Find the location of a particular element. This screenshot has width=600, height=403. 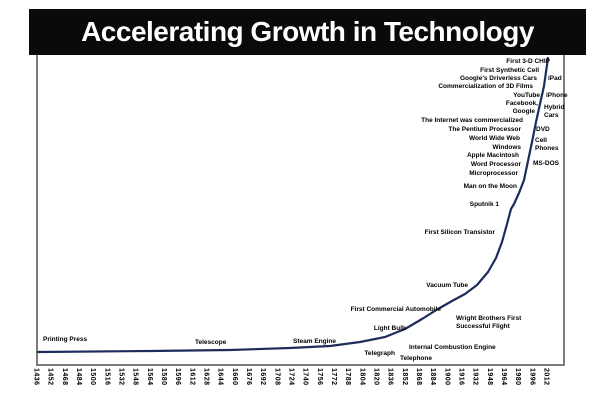

x-axis-tick-label: 1660 is located at coordinates (234, 377).